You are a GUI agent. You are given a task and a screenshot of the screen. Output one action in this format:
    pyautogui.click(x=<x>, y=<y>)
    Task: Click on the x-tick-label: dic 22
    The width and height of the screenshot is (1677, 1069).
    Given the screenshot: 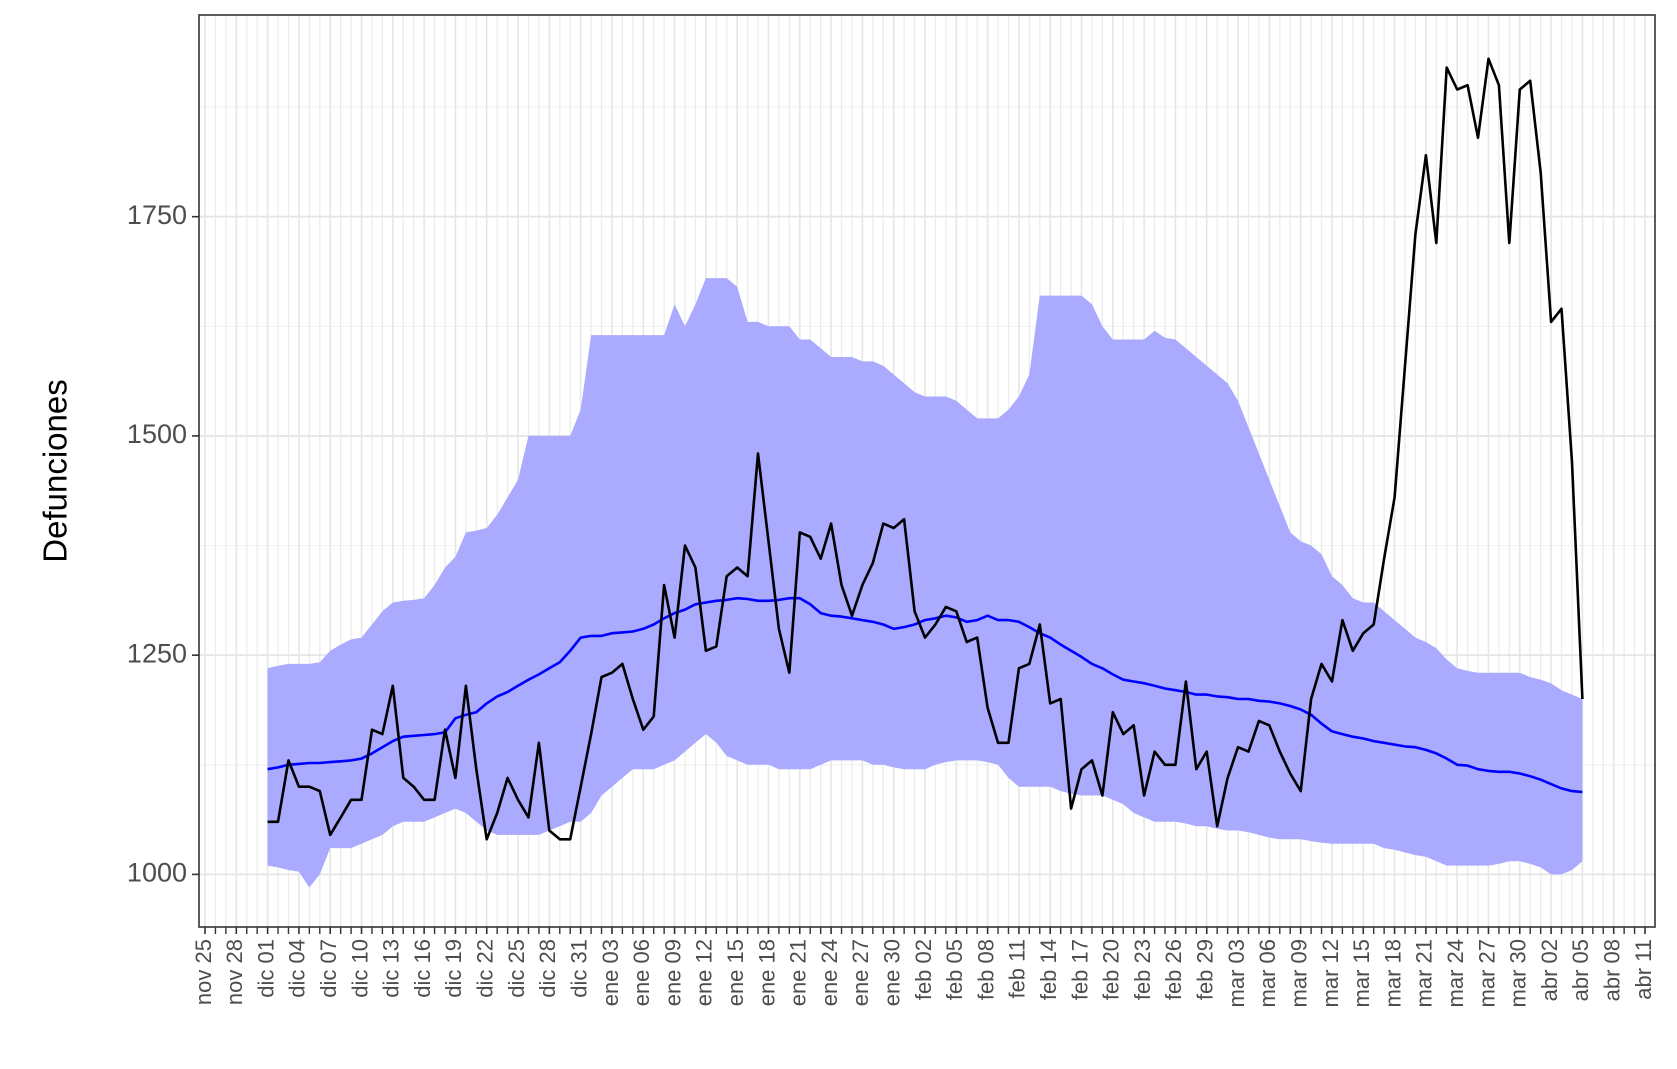 What is the action you would take?
    pyautogui.click(x=485, y=968)
    